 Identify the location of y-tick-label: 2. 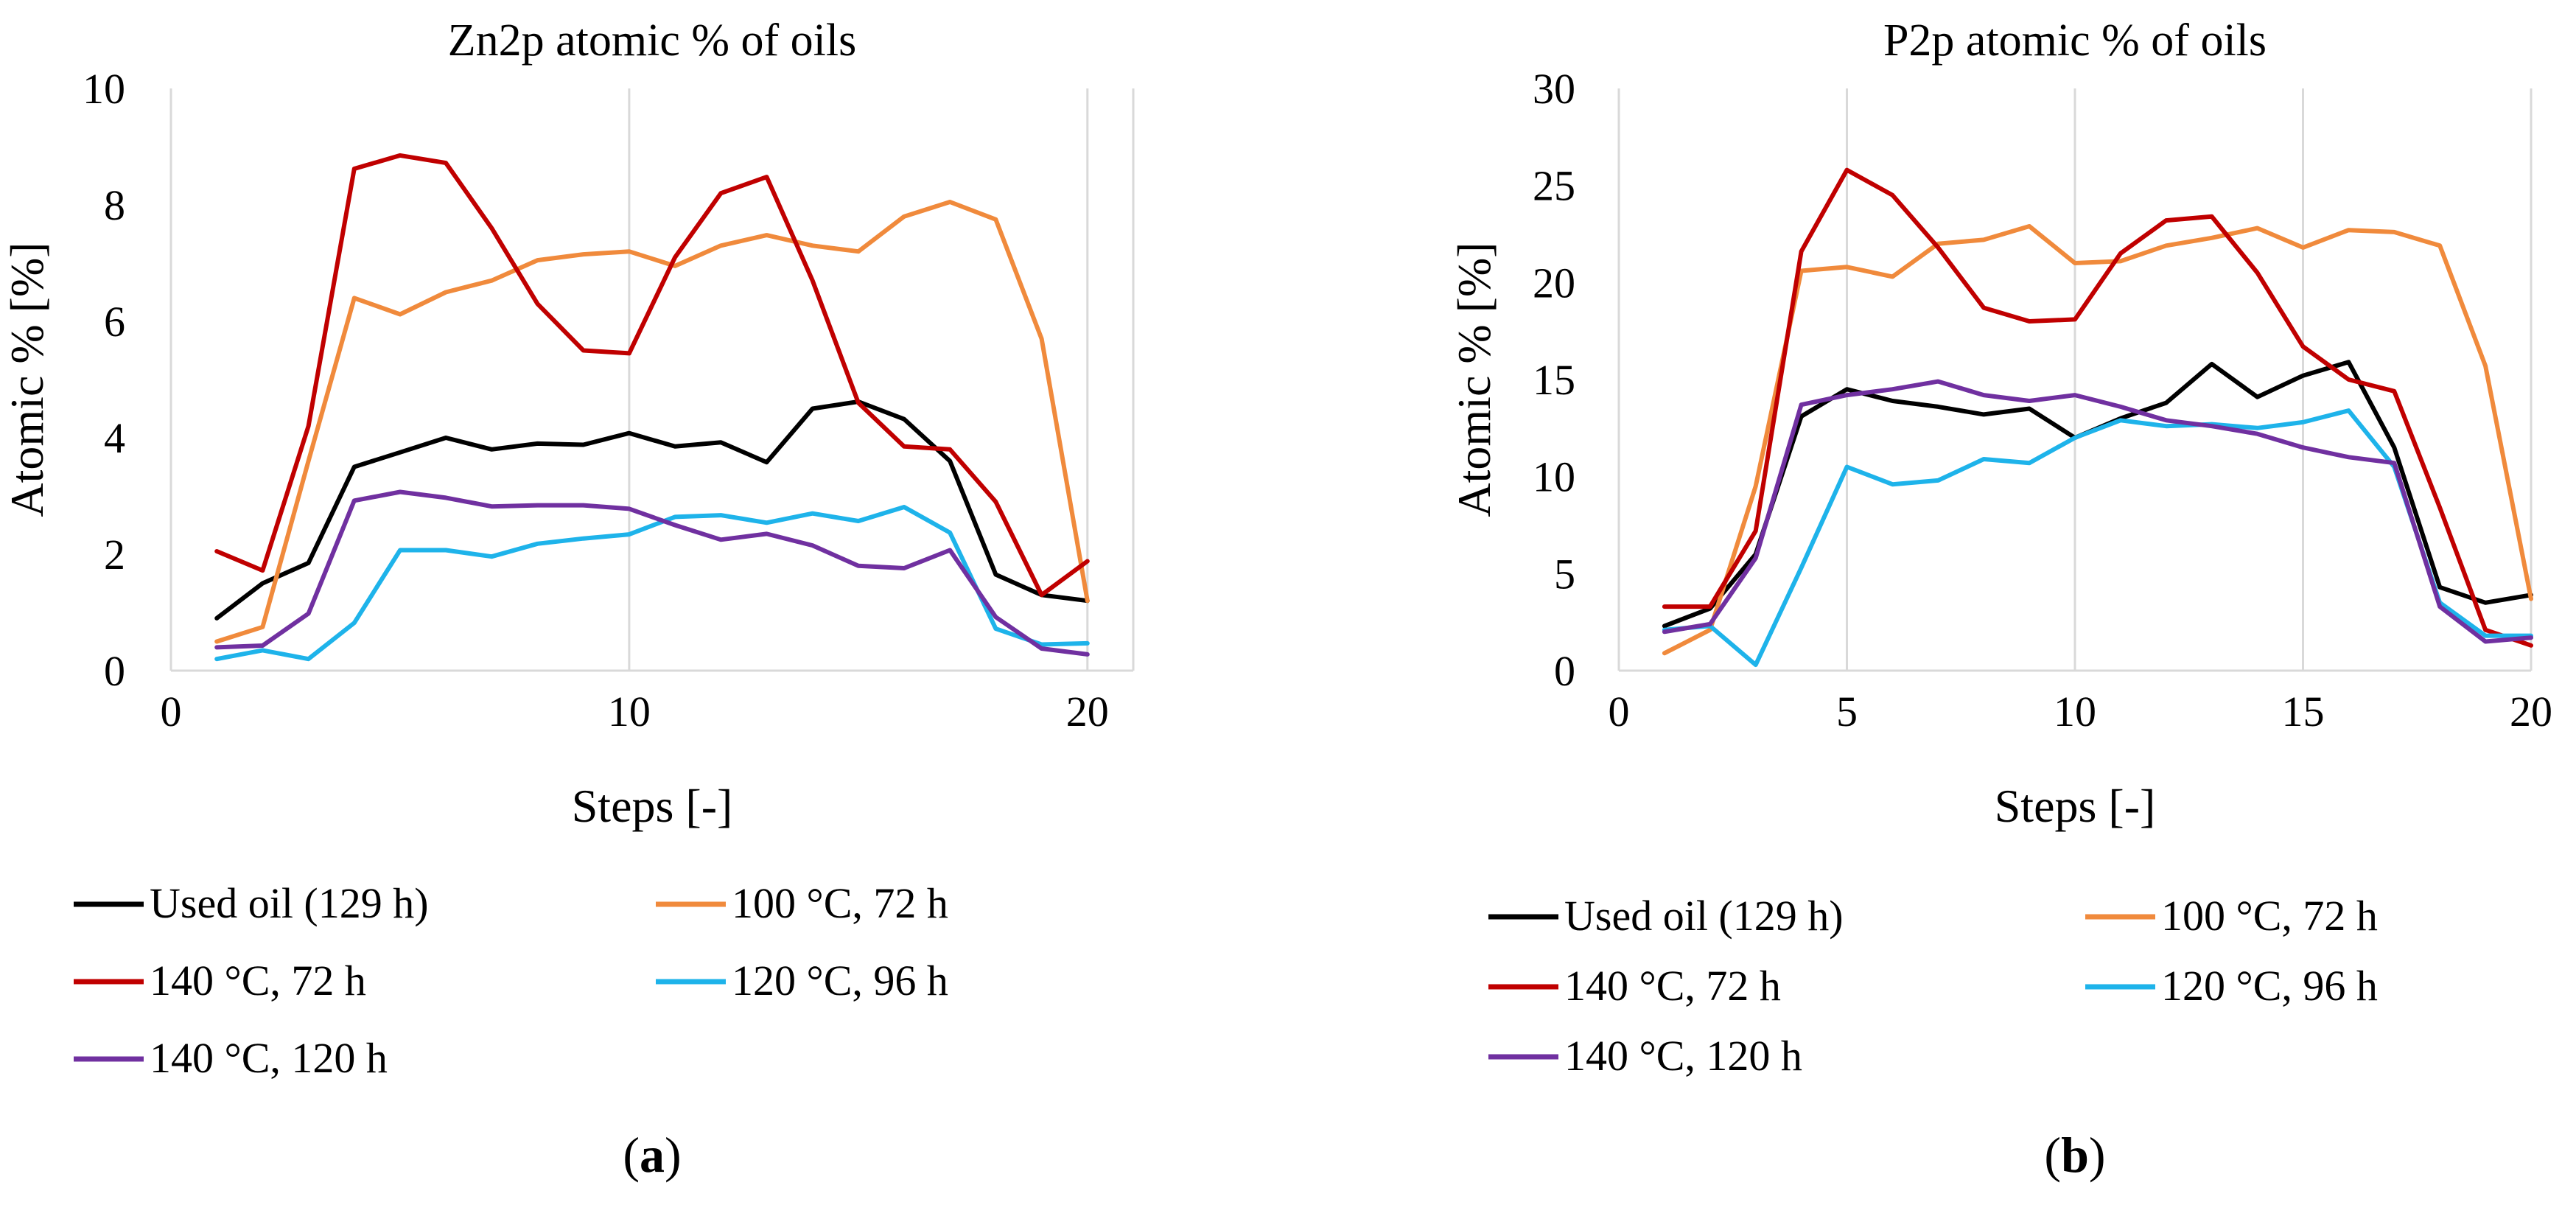
(114, 555).